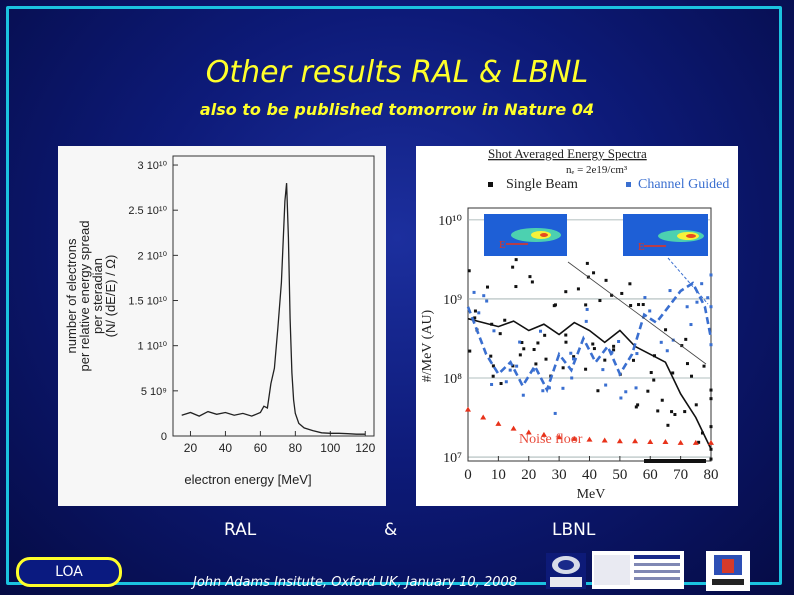  Describe the element at coordinates (567, 153) in the screenshot. I see `lbnl-chart-title: Shot Averaged Energy Spectra` at that location.